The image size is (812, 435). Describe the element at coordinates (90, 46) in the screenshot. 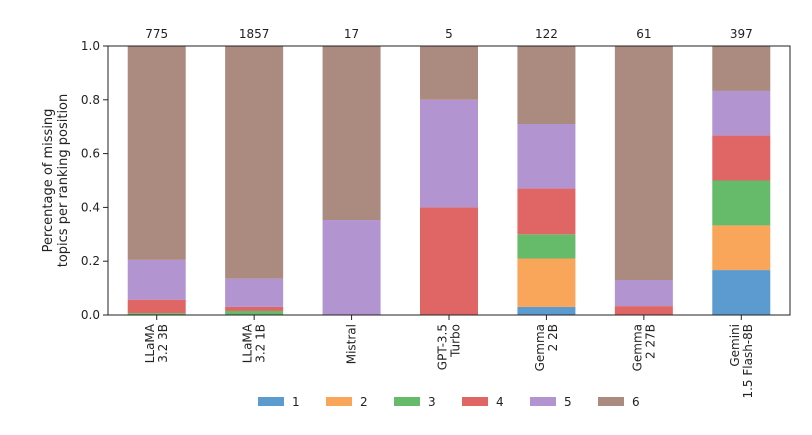

I see `y-tick-label: 1.0` at that location.